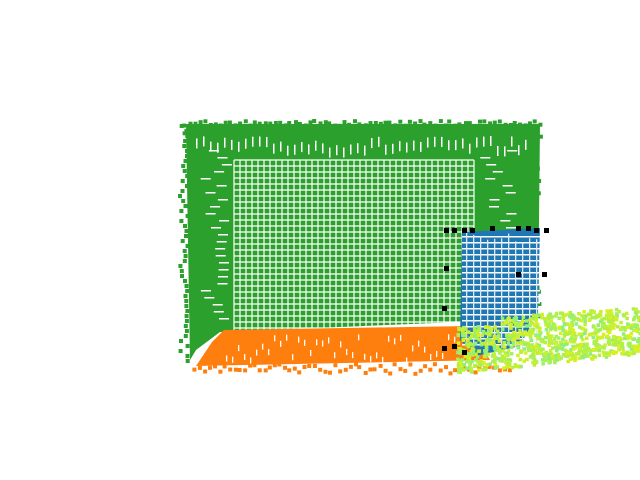 The image size is (640, 480). I want to click on box-gap, so click(467, 287).